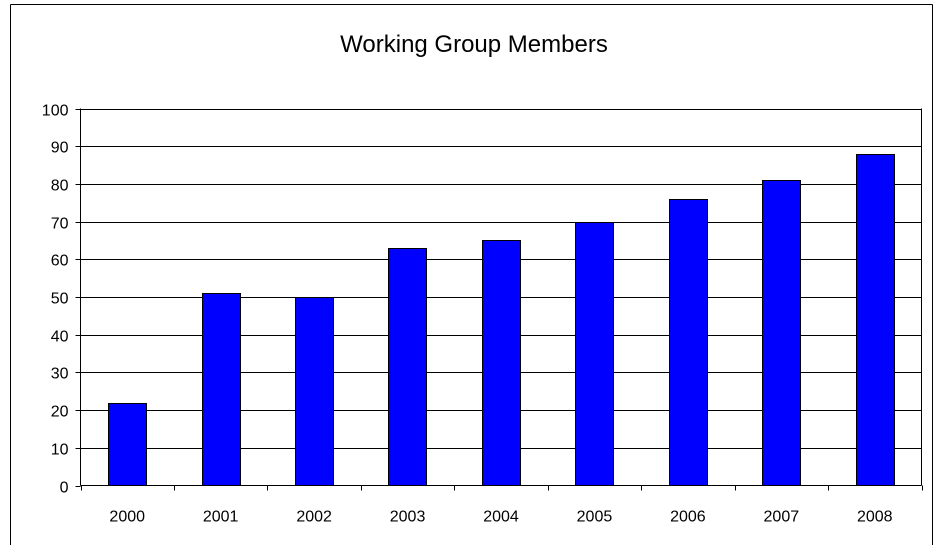 Image resolution: width=937 pixels, height=545 pixels. Describe the element at coordinates (60, 337) in the screenshot. I see `y-tick-label: 40` at that location.